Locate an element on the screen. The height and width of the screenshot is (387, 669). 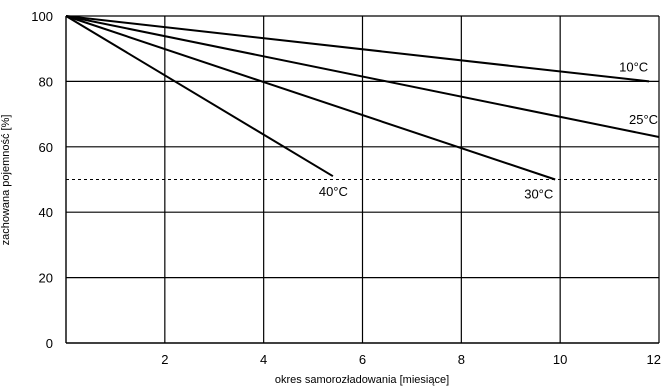
x-tick-label: 4 is located at coordinates (263, 359).